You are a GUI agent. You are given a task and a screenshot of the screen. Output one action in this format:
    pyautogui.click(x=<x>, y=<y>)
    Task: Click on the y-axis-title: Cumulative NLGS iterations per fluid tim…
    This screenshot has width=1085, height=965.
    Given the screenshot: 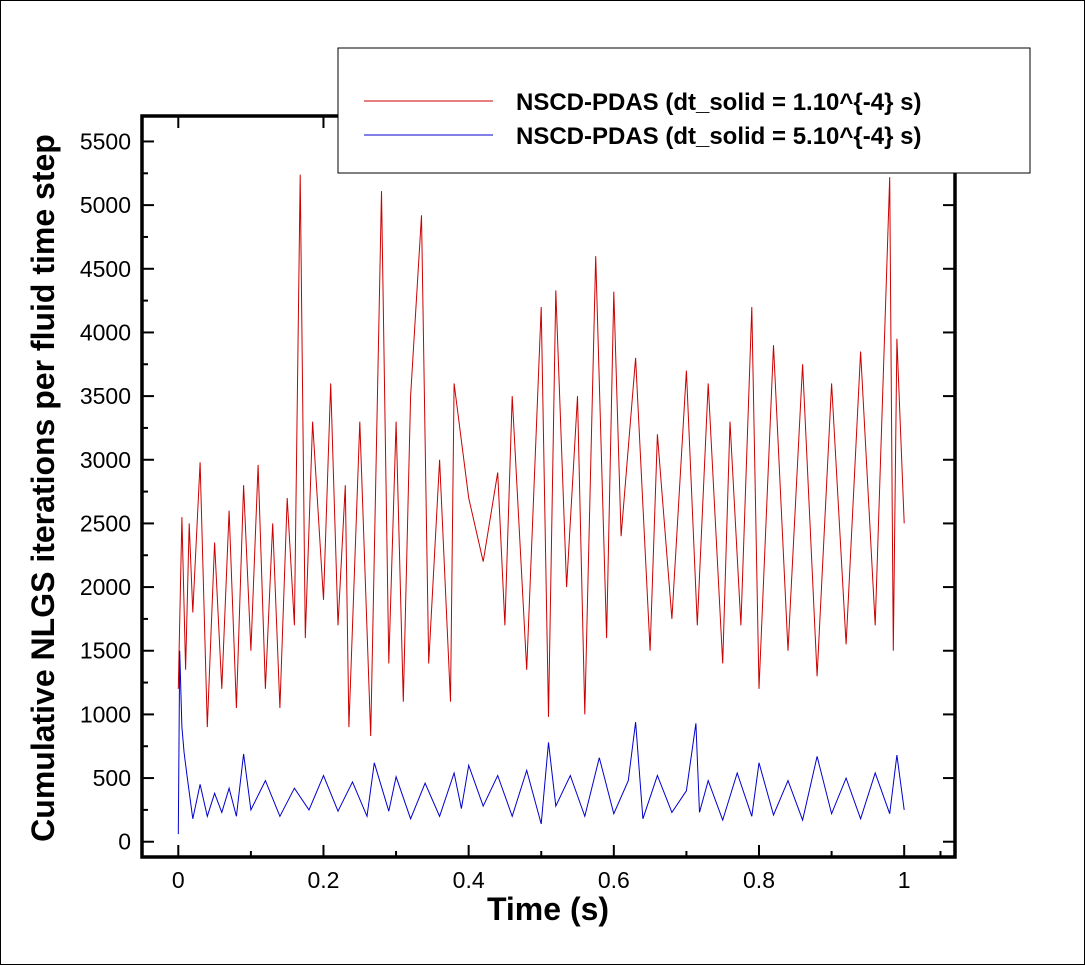 What is the action you would take?
    pyautogui.click(x=43, y=488)
    